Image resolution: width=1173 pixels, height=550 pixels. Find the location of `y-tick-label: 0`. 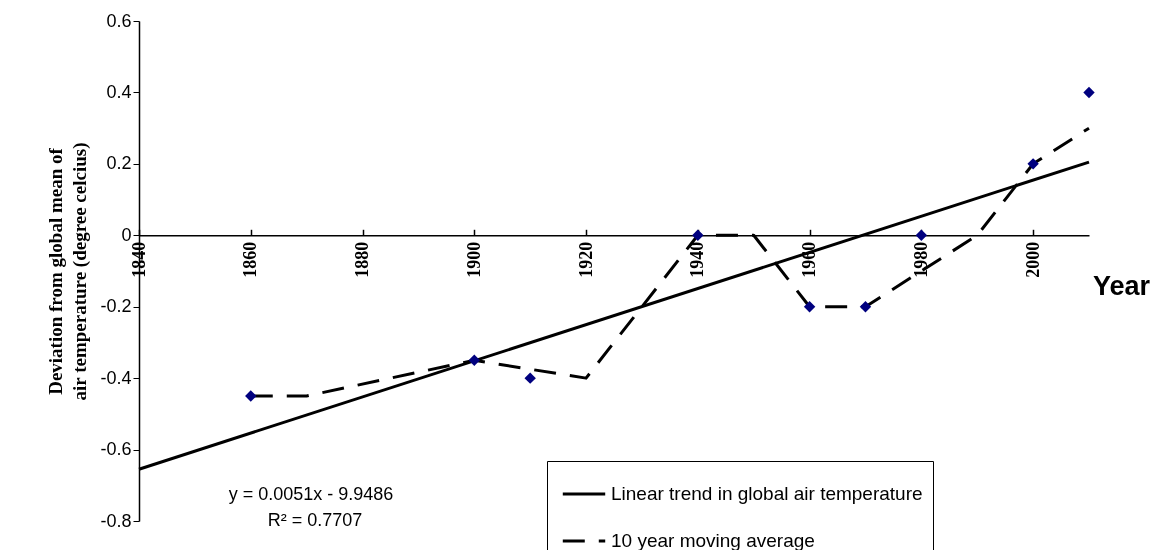

y-tick-label: 0 is located at coordinates (126, 234).